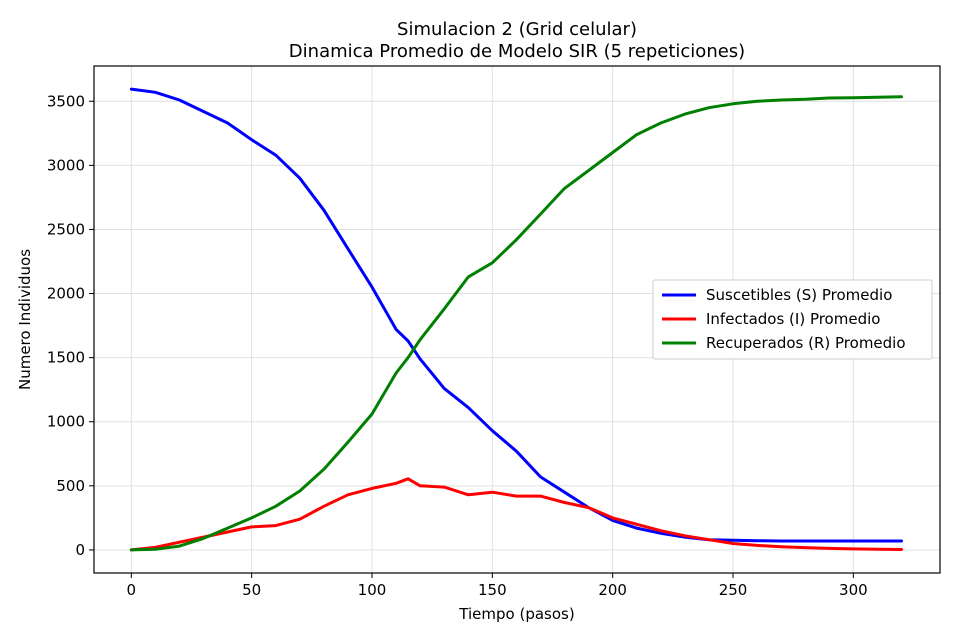 The height and width of the screenshot is (628, 975). Describe the element at coordinates (25, 319) in the screenshot. I see `y-axis-label: Numero Individuos` at that location.